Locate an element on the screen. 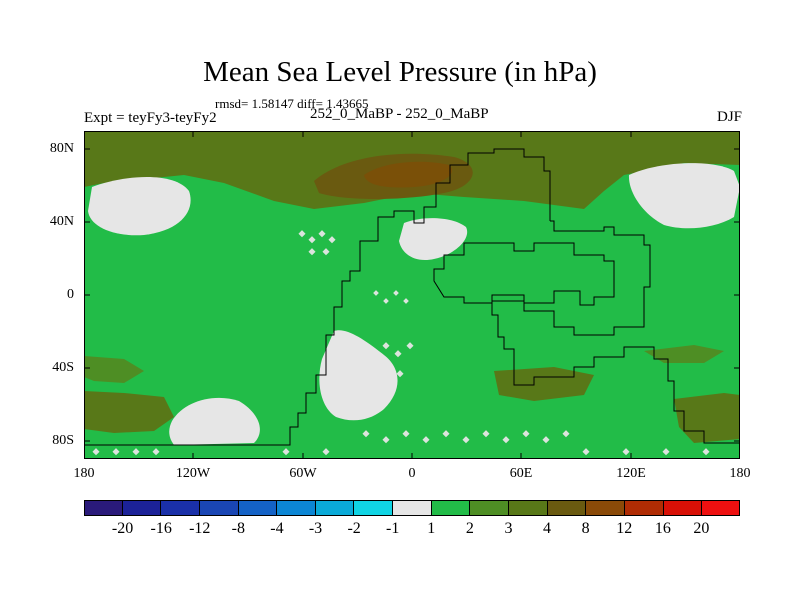 The height and width of the screenshot is (600, 800). lat-label-40n: 40N is located at coordinates (61, 221).